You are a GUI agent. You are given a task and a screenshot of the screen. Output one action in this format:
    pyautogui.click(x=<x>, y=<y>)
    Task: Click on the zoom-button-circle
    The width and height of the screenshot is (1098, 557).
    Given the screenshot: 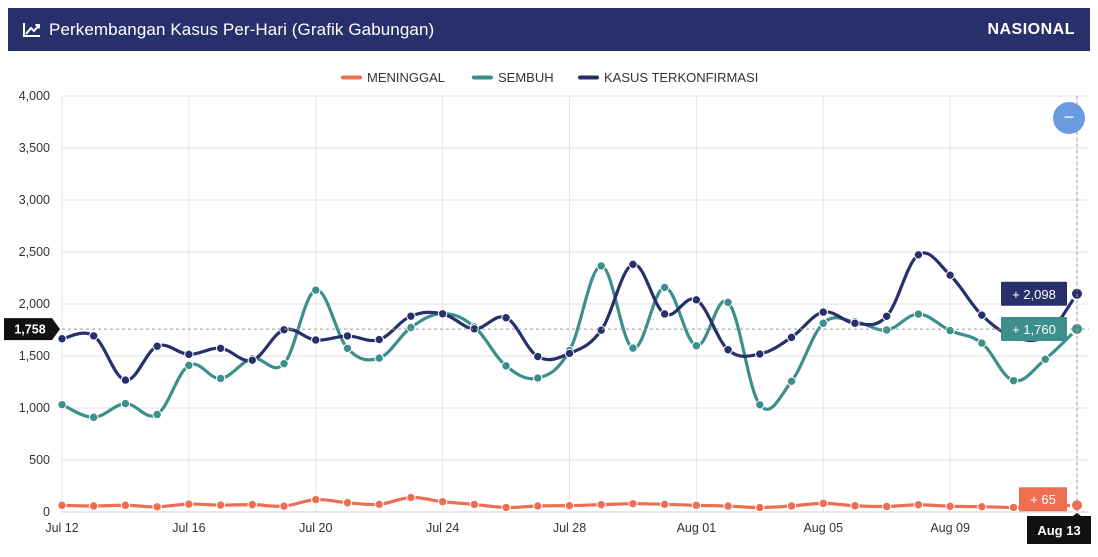 What is the action you would take?
    pyautogui.click(x=1069, y=118)
    